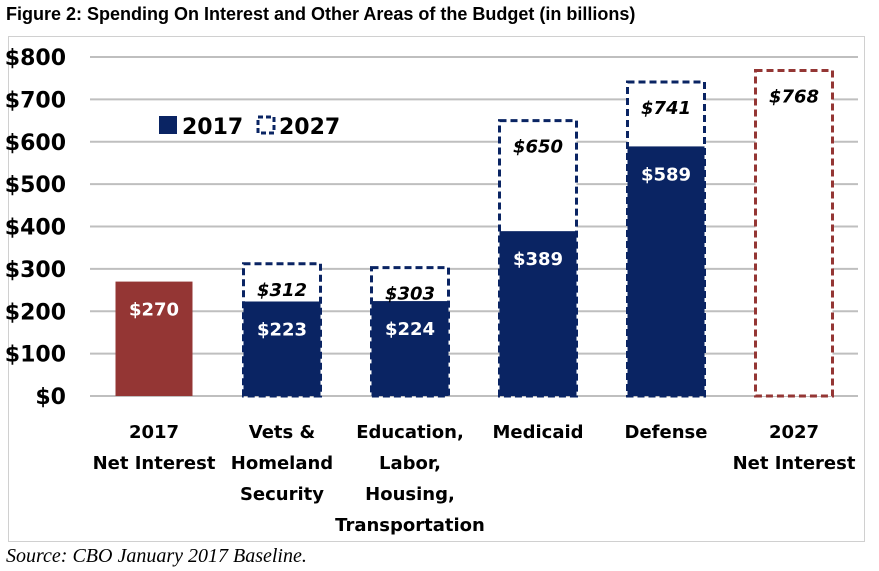 The height and width of the screenshot is (571, 879). What do you see at coordinates (410, 294) in the screenshot?
I see `data-label-2027: $303` at bounding box center [410, 294].